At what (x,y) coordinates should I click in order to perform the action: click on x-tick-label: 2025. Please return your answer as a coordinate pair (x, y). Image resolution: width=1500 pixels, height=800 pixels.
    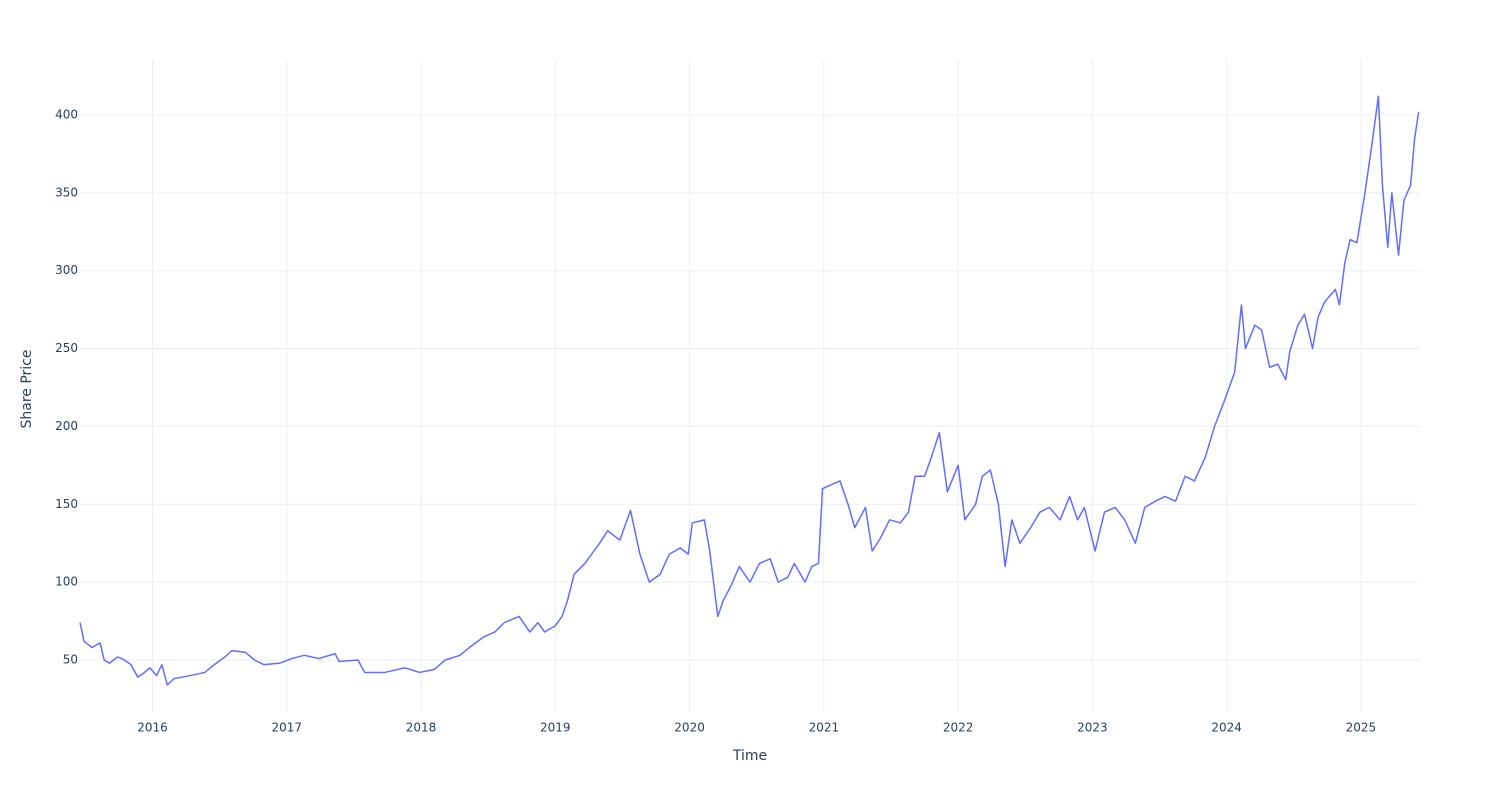
    Looking at the image, I should click on (1361, 728).